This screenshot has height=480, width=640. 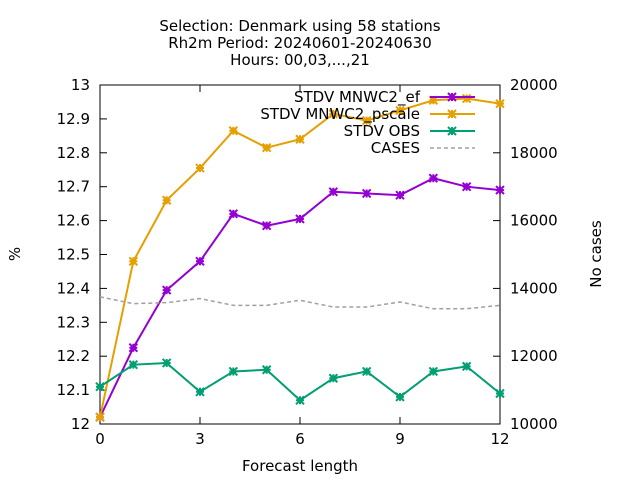 What do you see at coordinates (534, 153) in the screenshot?
I see `y2-tick-label: 18000` at bounding box center [534, 153].